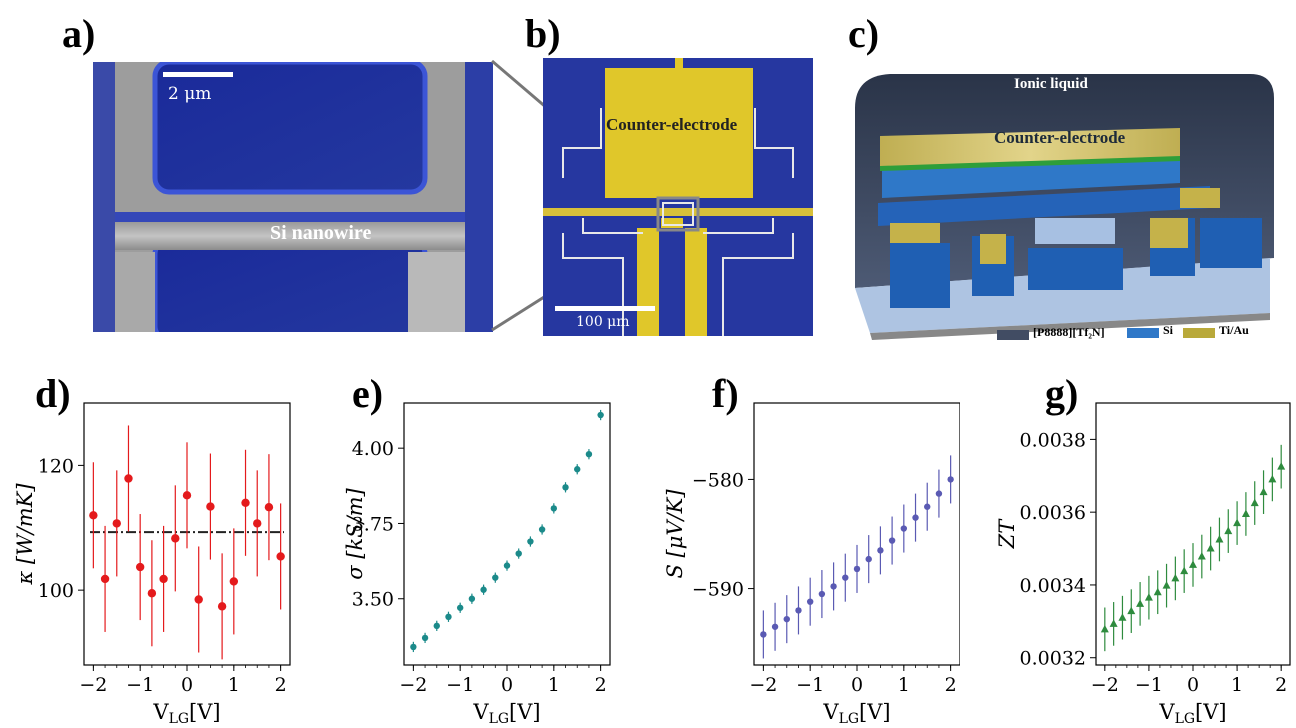  Describe the element at coordinates (190, 94) in the screenshot. I see `panel-a-scale-label: 2 μm` at that location.